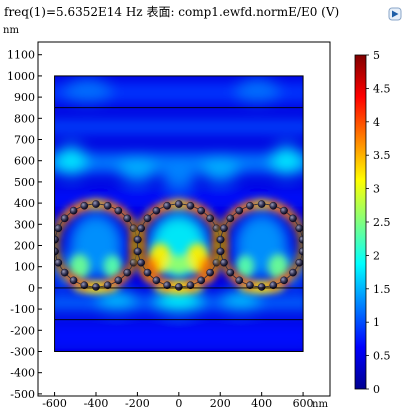  I want to click on y-tick-label: 1100, so click(21, 55).